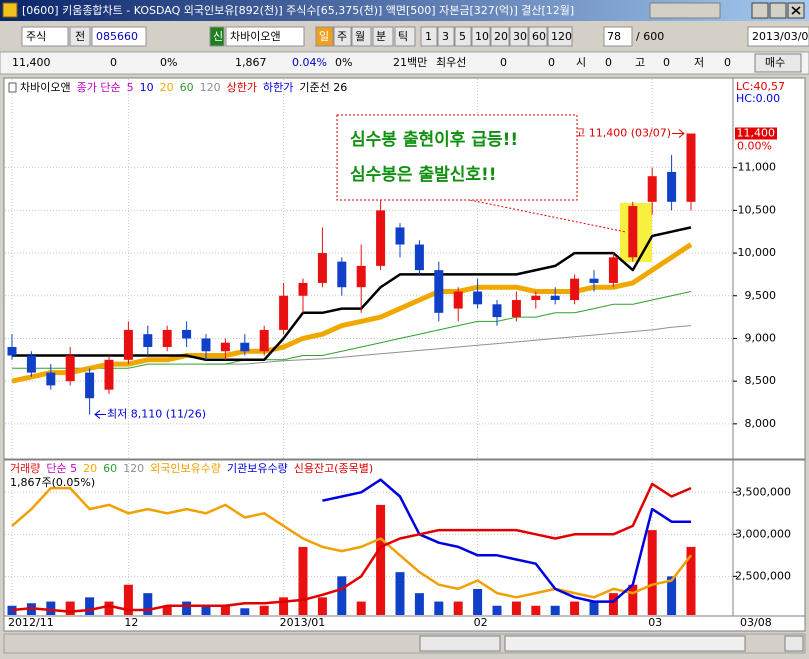 This screenshot has height=659, width=809. I want to click on x-end-label: 03/08, so click(756, 622).